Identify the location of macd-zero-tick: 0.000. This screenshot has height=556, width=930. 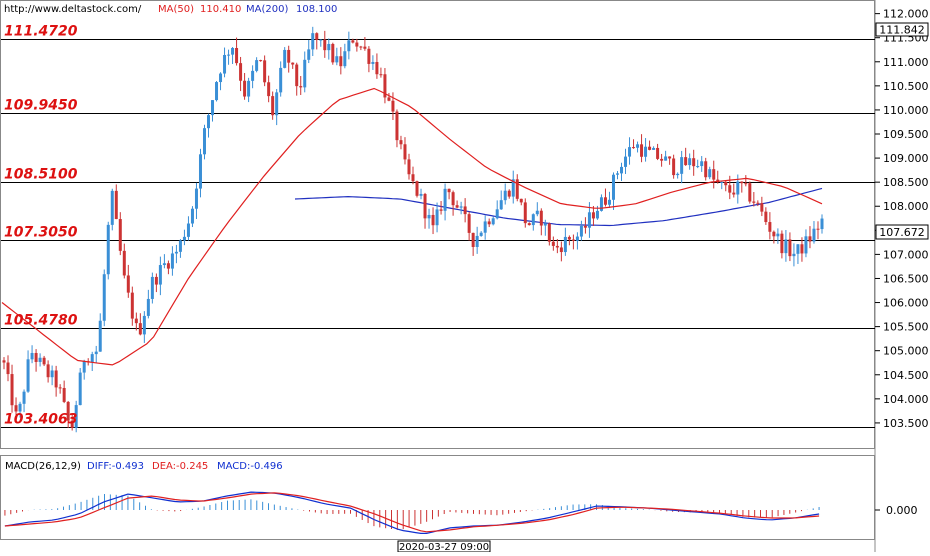
(902, 510).